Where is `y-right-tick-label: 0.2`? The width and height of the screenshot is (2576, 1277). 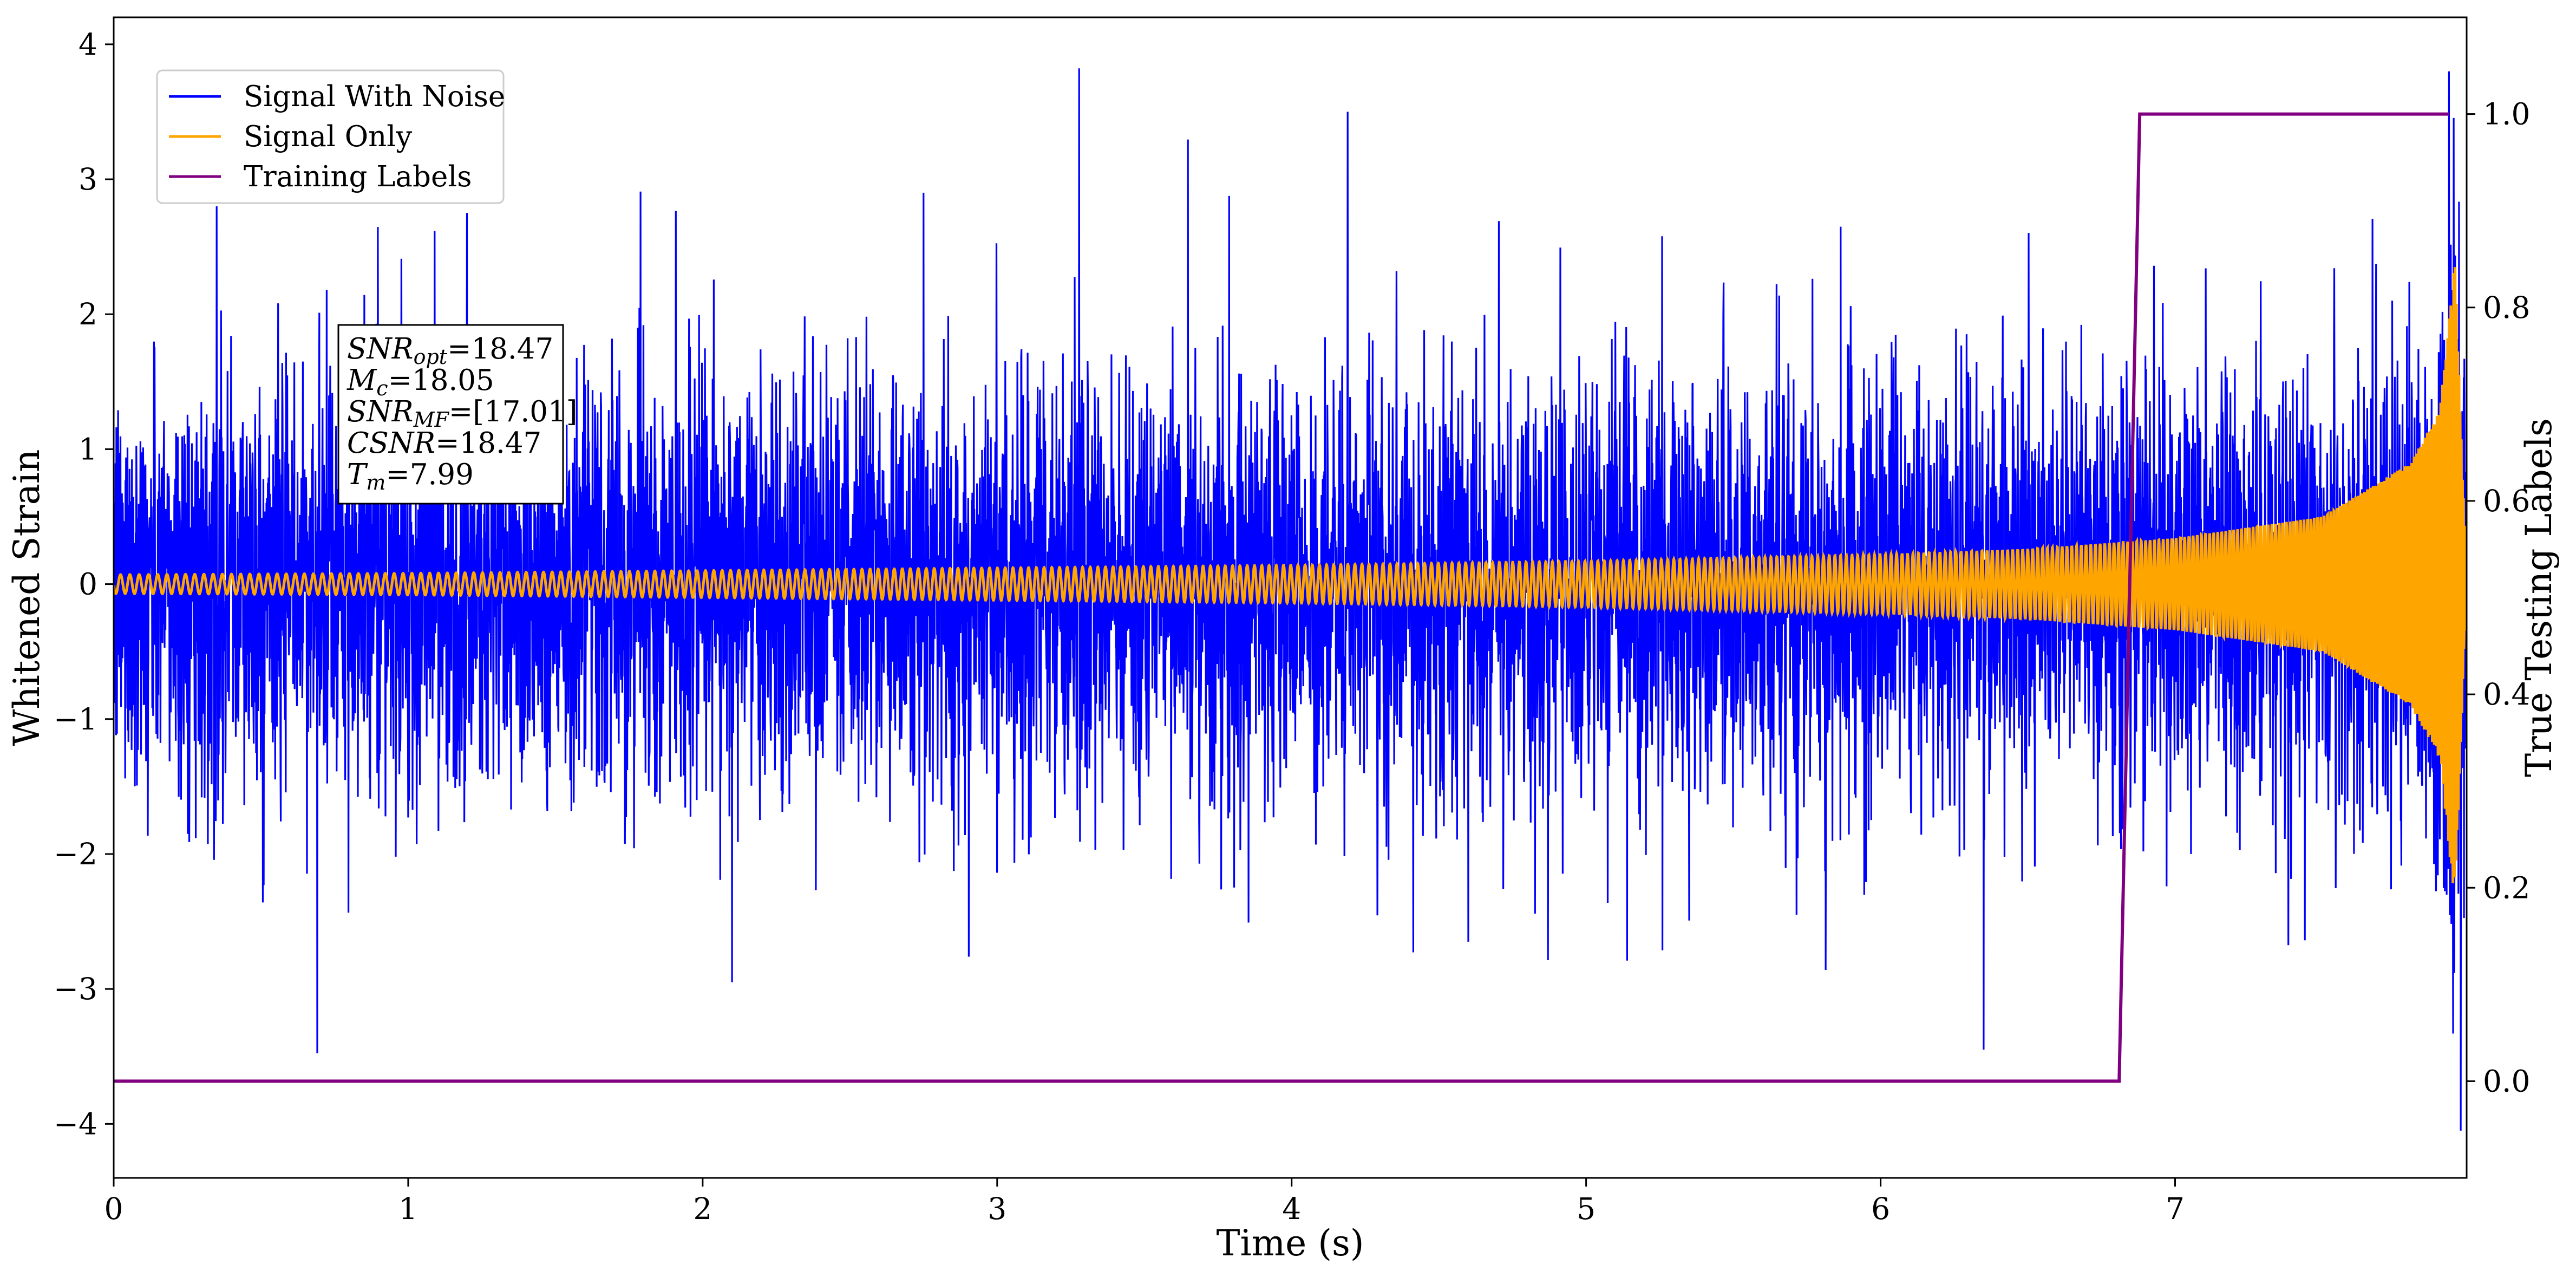
y-right-tick-label: 0.2 is located at coordinates (2507, 887).